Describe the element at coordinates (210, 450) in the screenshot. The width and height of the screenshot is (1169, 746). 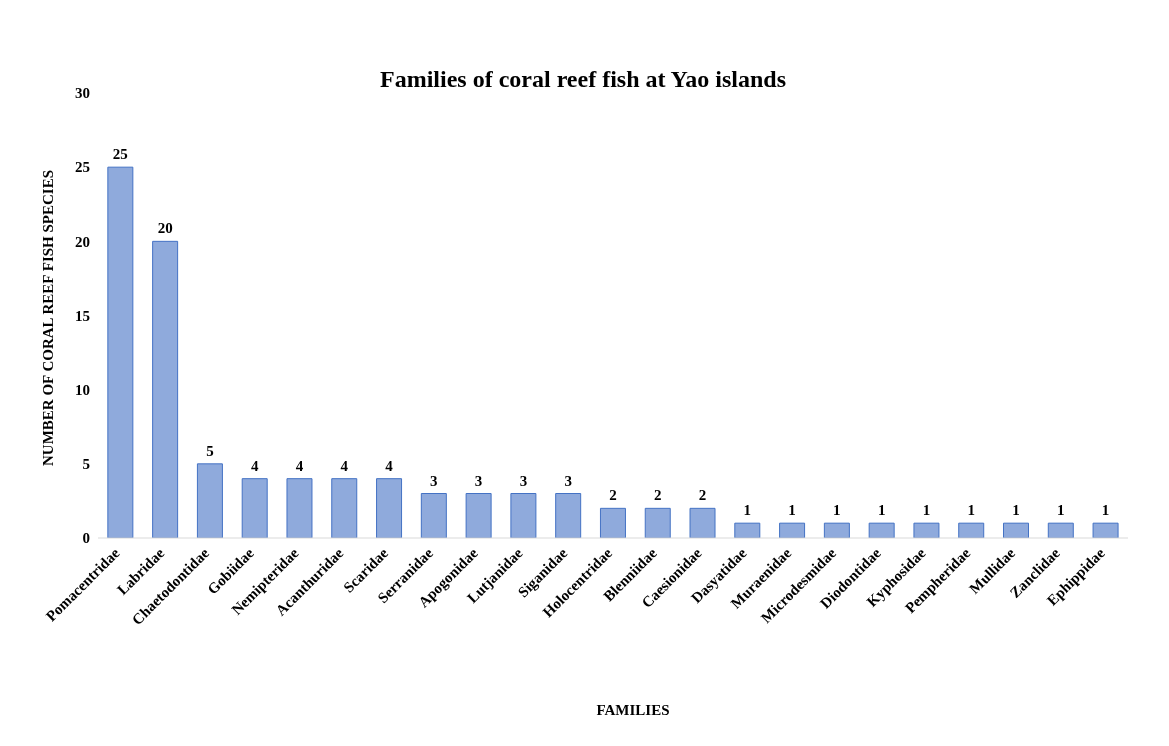
I see `data-label: 5` at that location.